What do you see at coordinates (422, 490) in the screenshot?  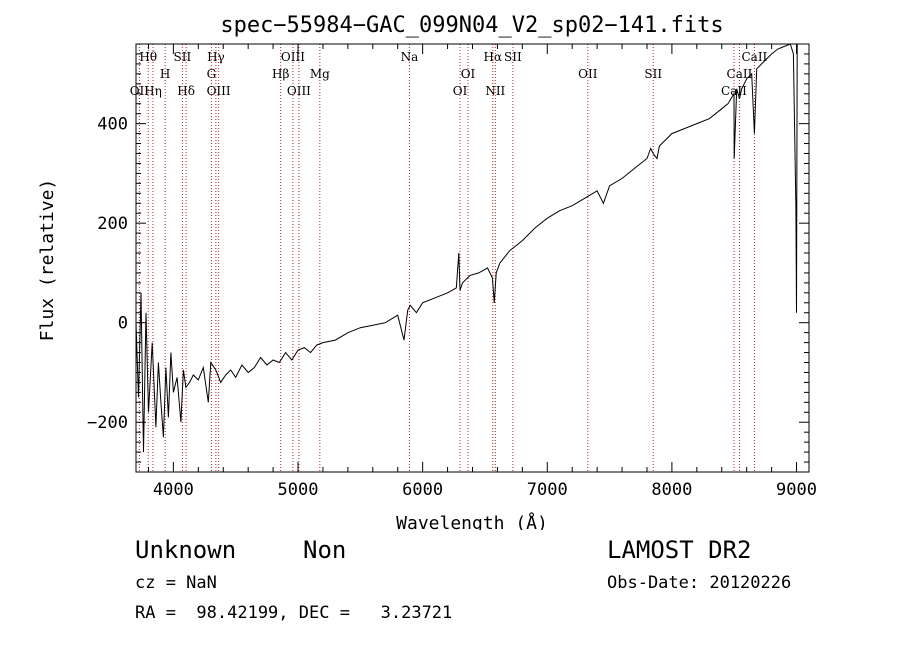 I see `x-tick-label: 6000` at bounding box center [422, 490].